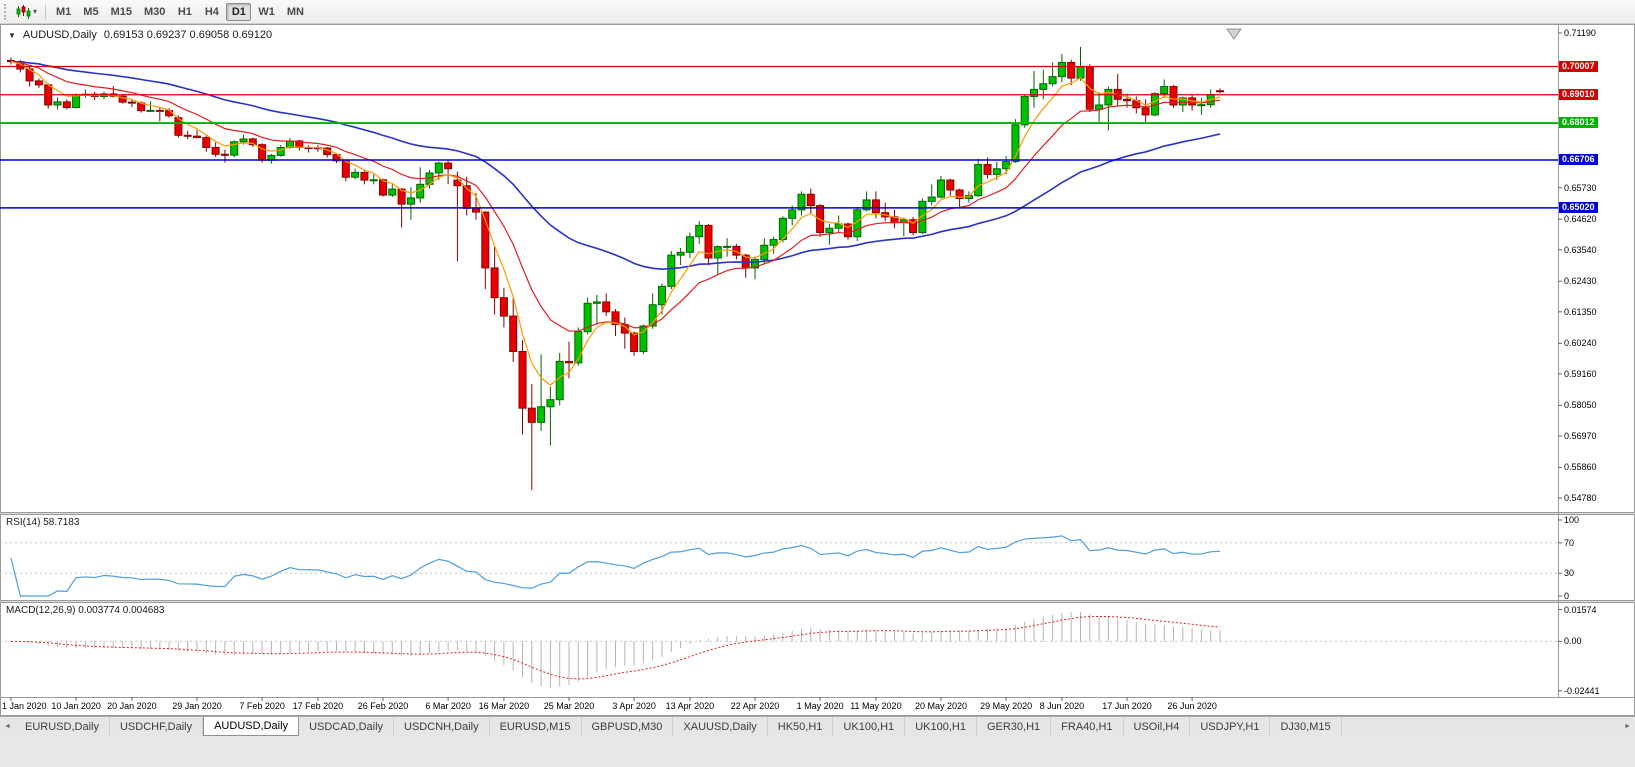 This screenshot has height=767, width=1635. Describe the element at coordinates (1006, 706) in the screenshot. I see `date-axis-label: 29 May 2020` at that location.